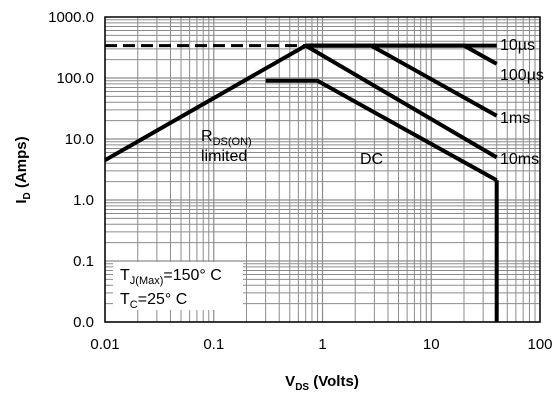 The image size is (555, 396). I want to click on x-tick-labels: 0.01 0.1 1 10 100, so click(321, 344).